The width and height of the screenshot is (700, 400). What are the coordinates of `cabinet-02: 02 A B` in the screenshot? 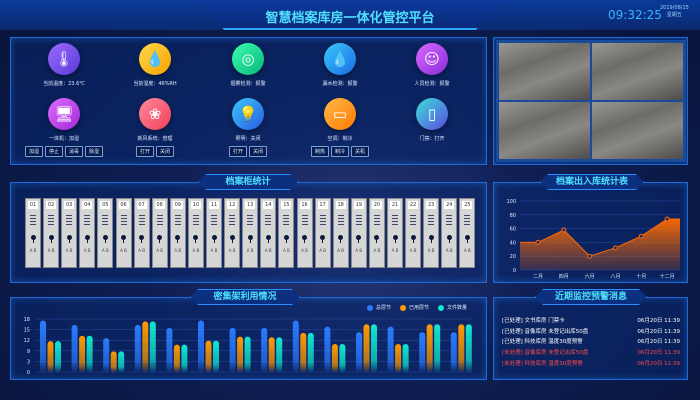 It's located at (51, 233).